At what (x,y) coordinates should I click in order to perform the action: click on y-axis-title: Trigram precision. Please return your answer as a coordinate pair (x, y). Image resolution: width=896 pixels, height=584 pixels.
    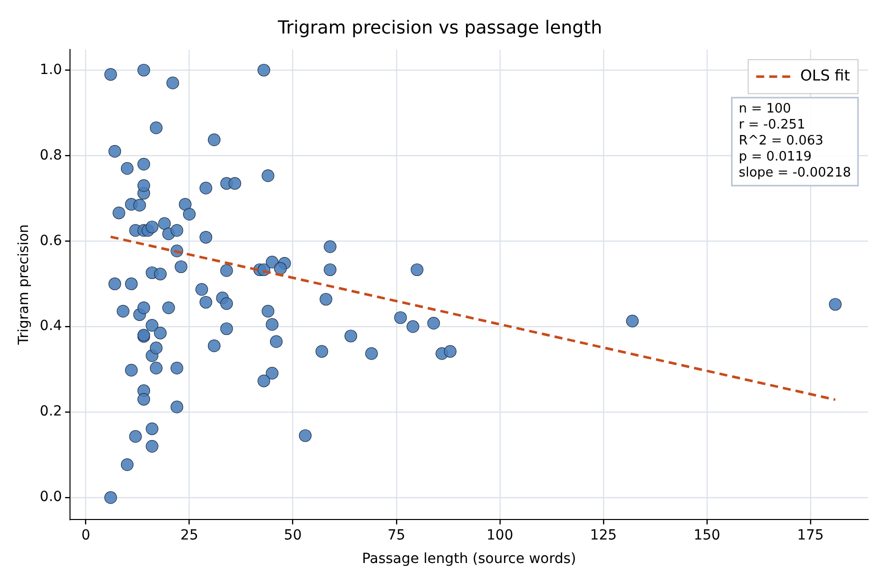
    Looking at the image, I should click on (24, 285).